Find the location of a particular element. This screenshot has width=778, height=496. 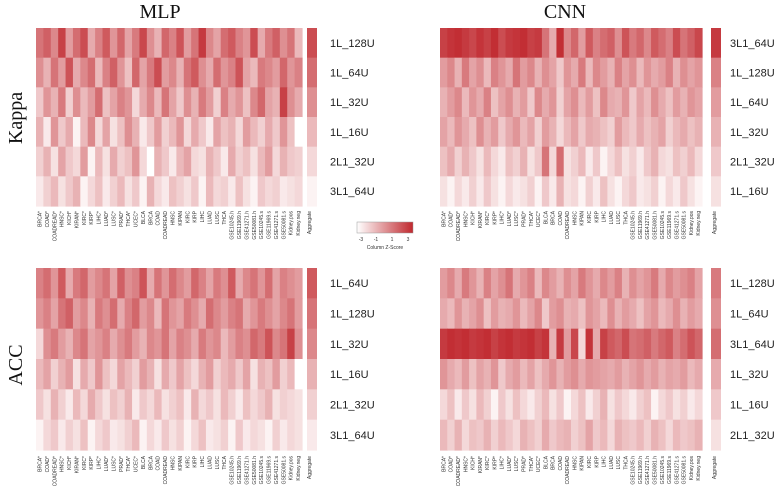

column-label: KIPAN is located at coordinates (583, 218).